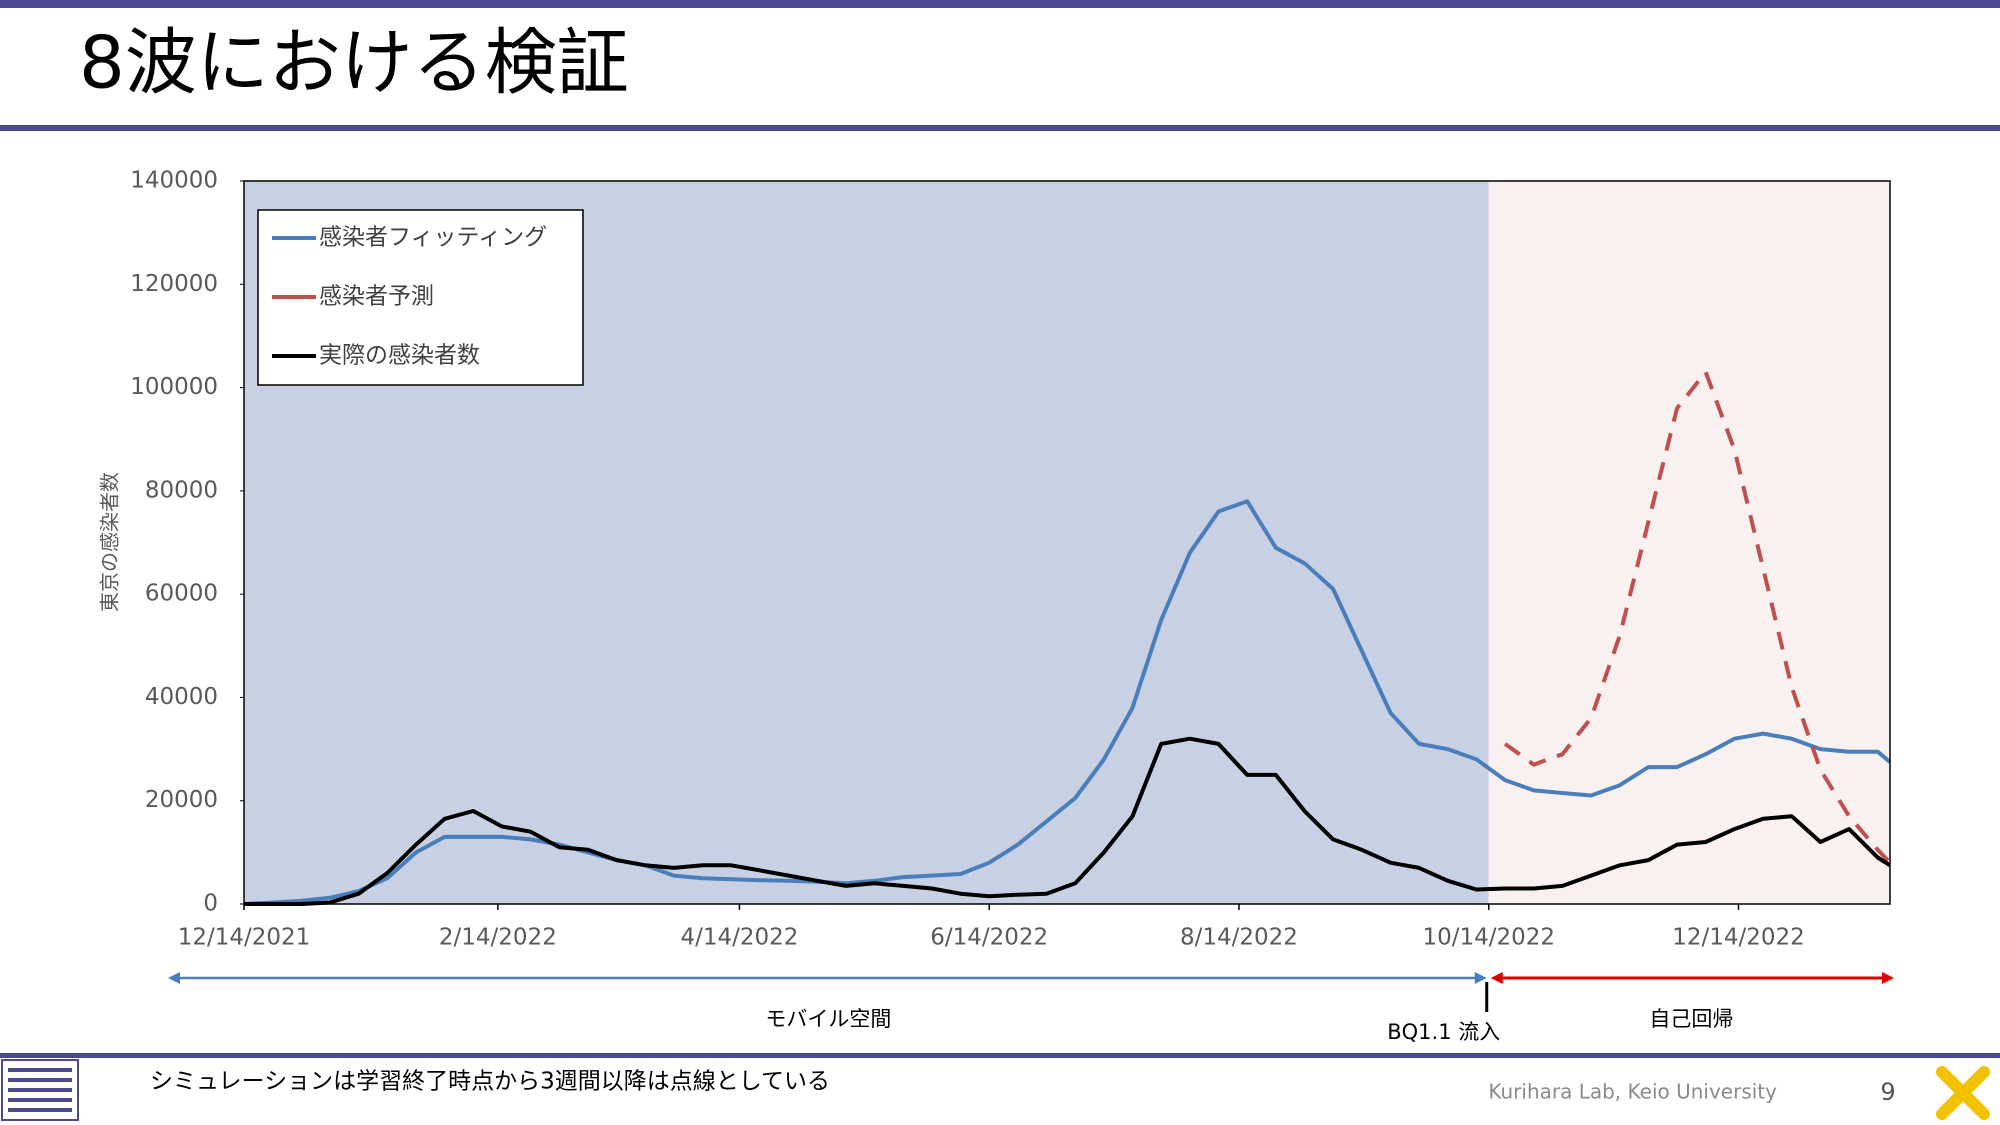 This screenshot has height=1125, width=2000. What do you see at coordinates (1738, 938) in the screenshot?
I see `x-tick-label: 12/14/2022` at bounding box center [1738, 938].